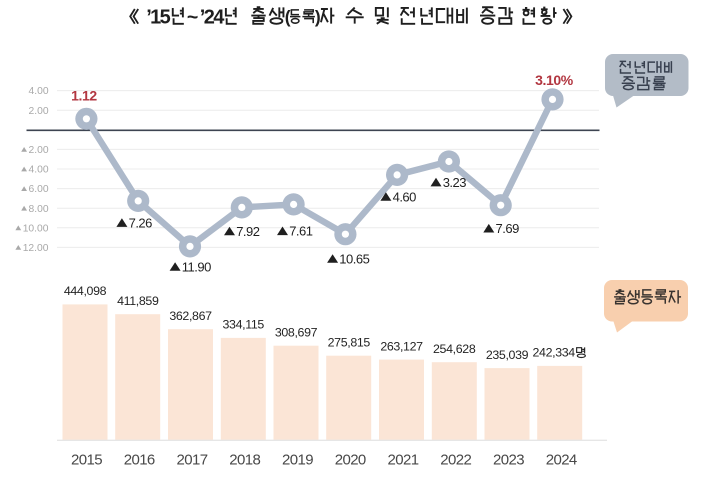  Describe the element at coordinates (138, 301) in the screenshot. I see `svg-text: 411,859` at that location.